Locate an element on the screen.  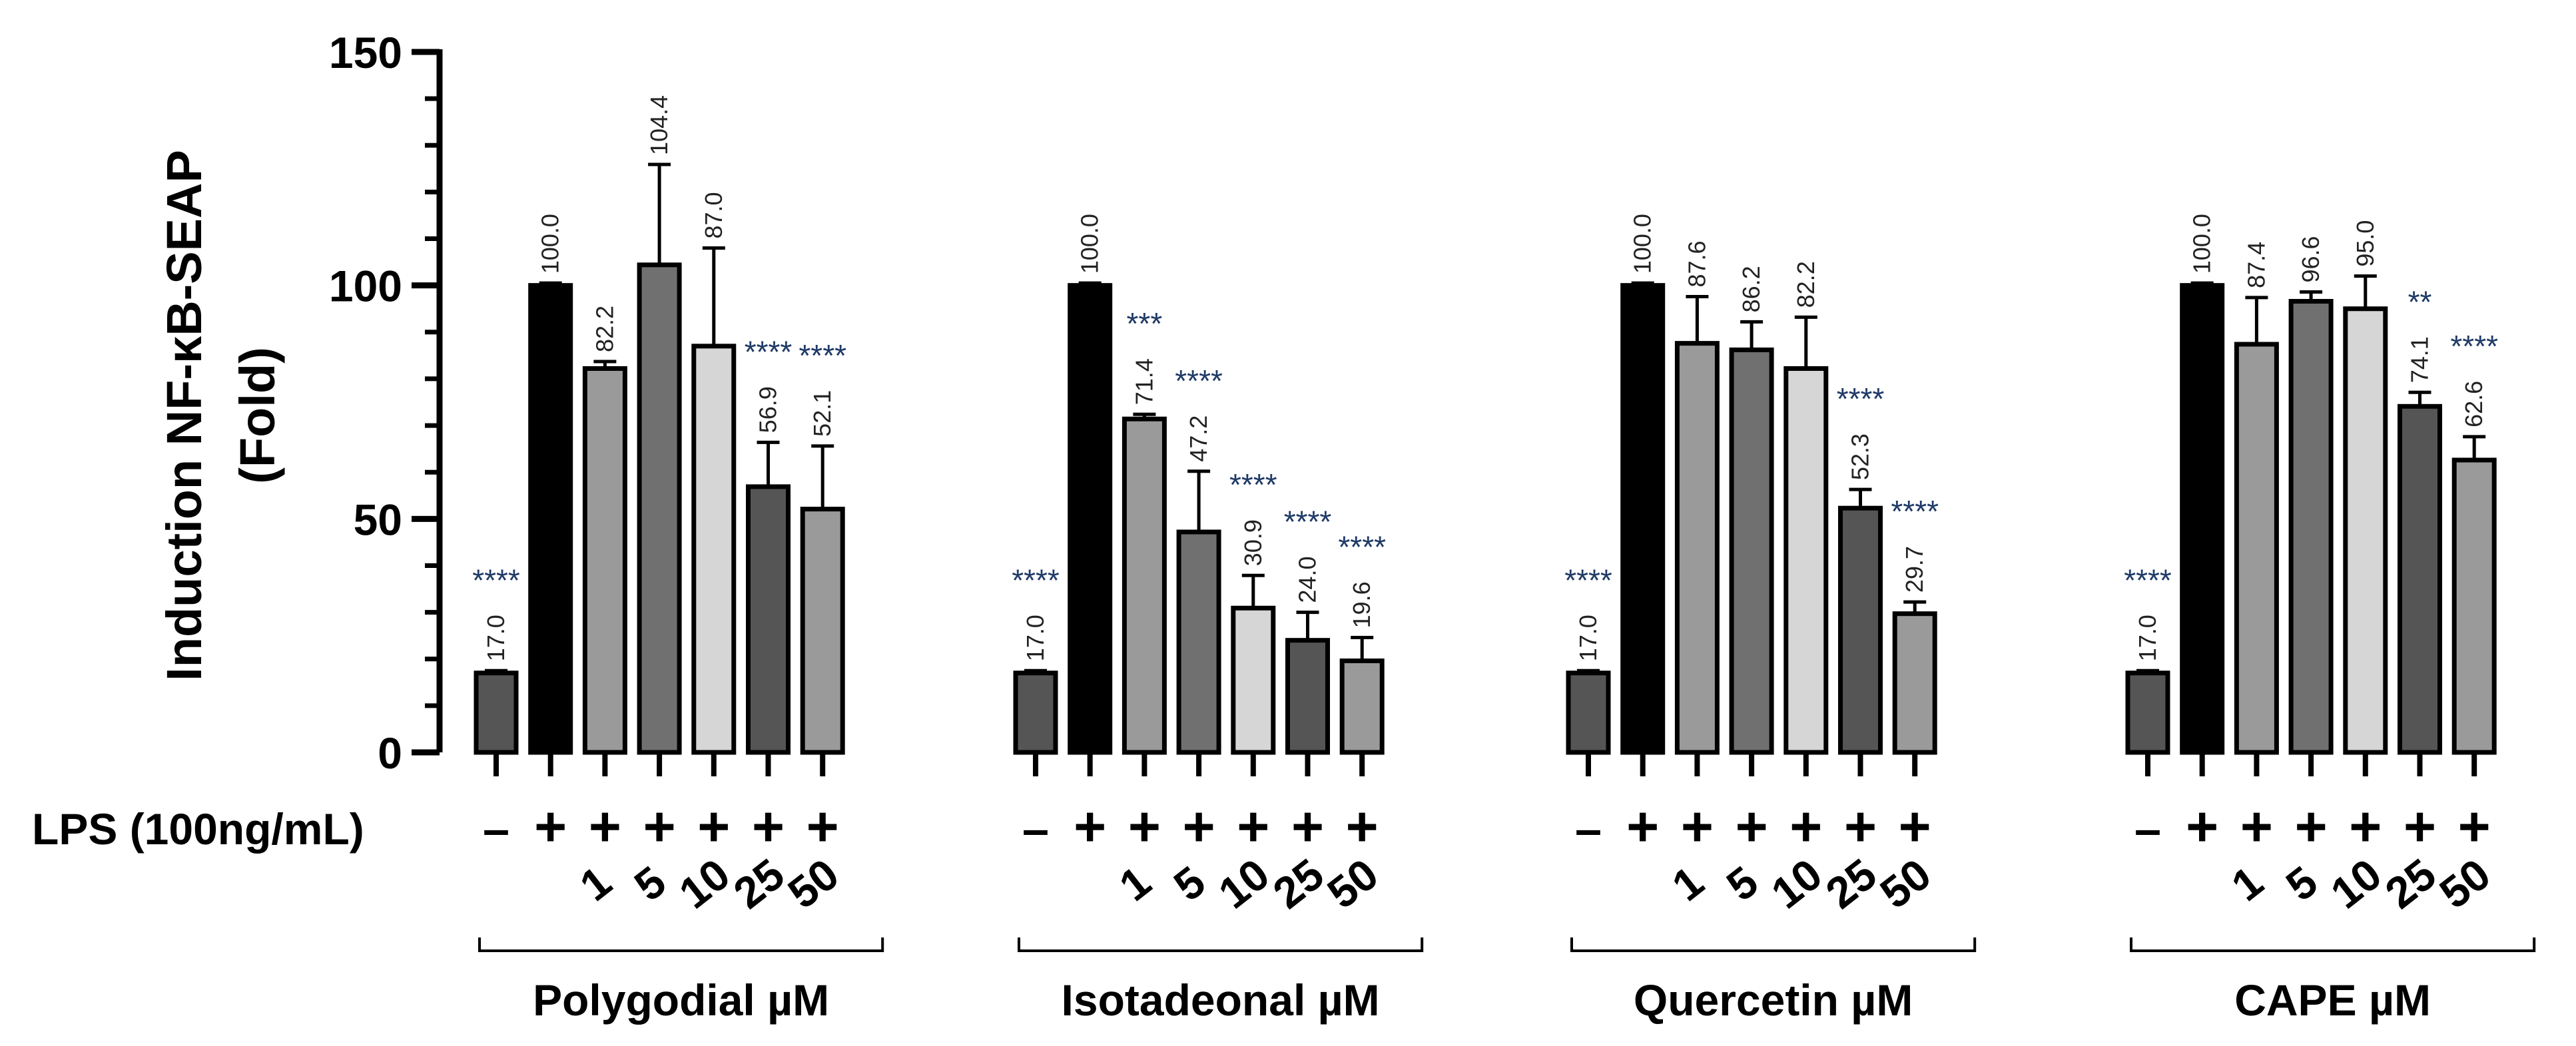
data-label: 56.9 is located at coordinates (768, 409).